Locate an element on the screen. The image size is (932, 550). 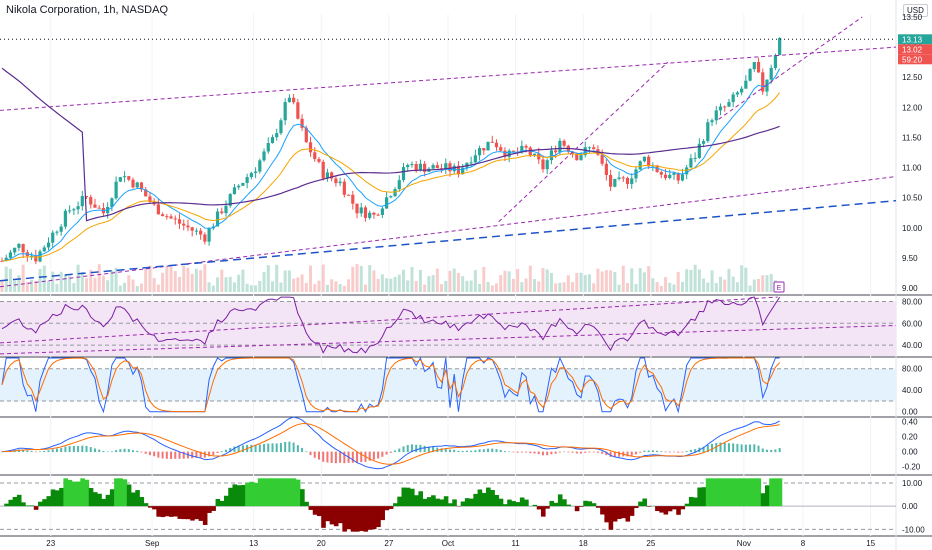
prev-close-badge-bg is located at coordinates (915, 49).